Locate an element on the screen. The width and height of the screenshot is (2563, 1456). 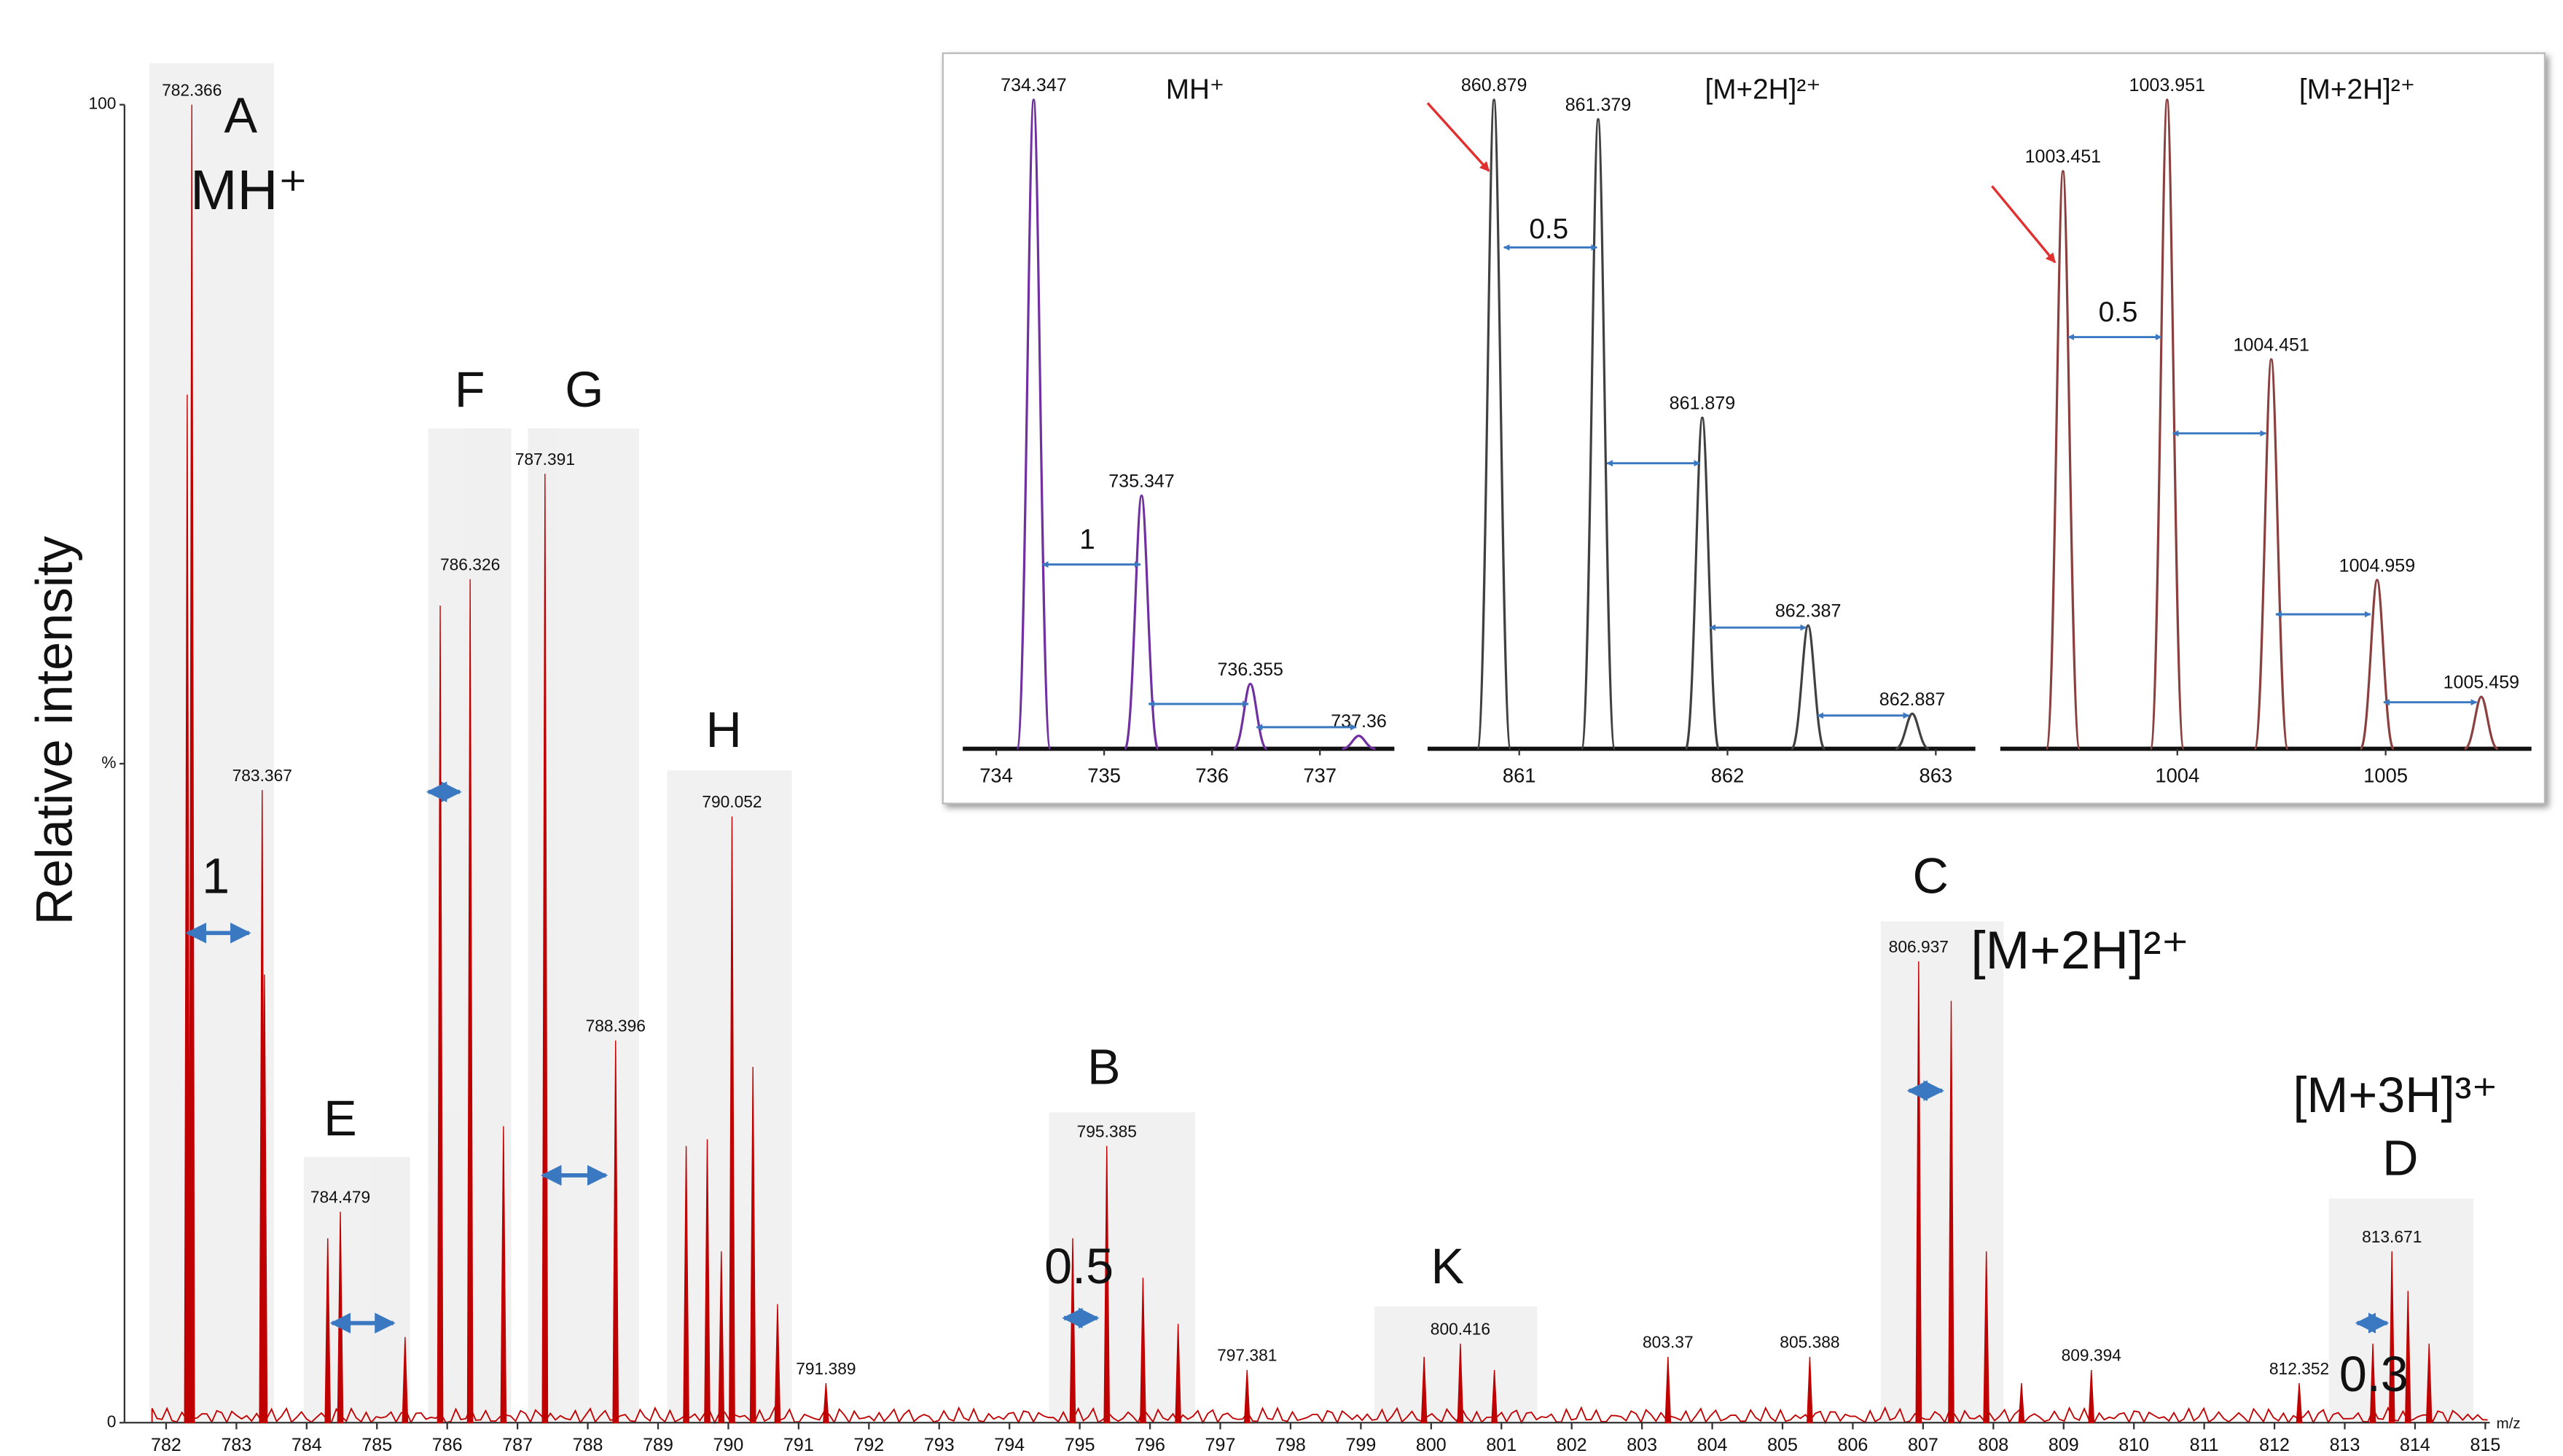
annotation: 0.3 is located at coordinates (2374, 1374).